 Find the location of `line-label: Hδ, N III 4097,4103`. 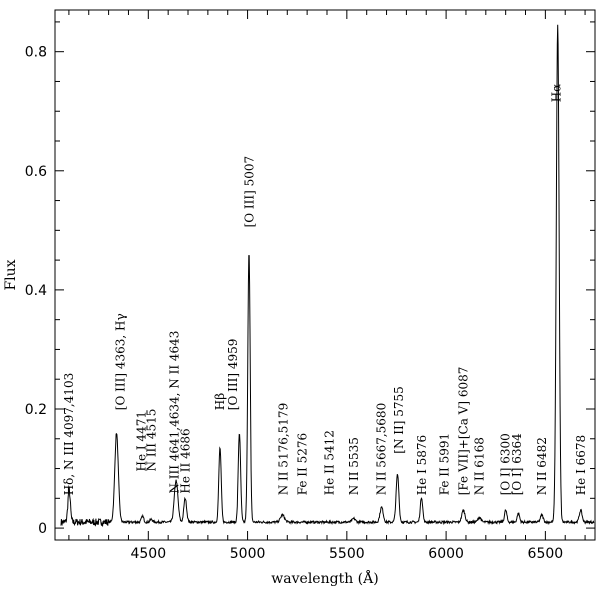

line-label: Hδ, N III 4097,4103 is located at coordinates (69, 434).